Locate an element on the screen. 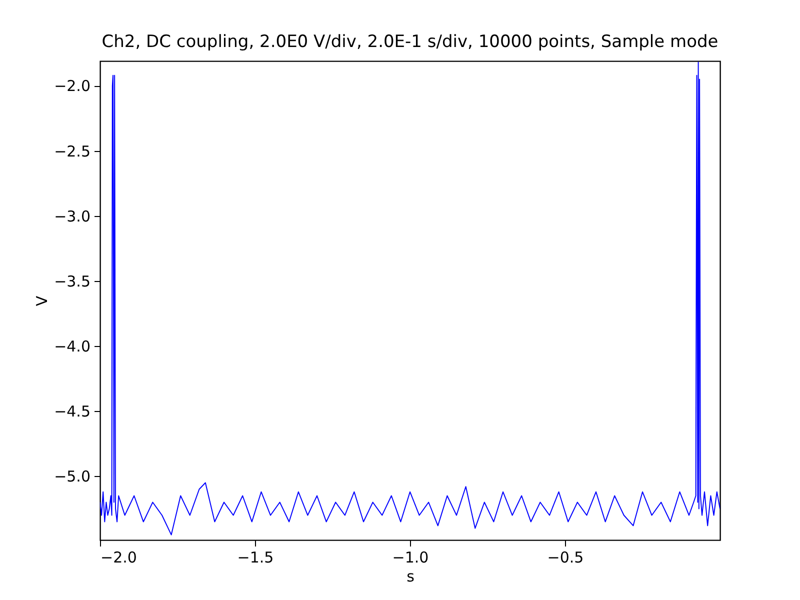 The image size is (800, 600). y-axis-title: V is located at coordinates (42, 300).